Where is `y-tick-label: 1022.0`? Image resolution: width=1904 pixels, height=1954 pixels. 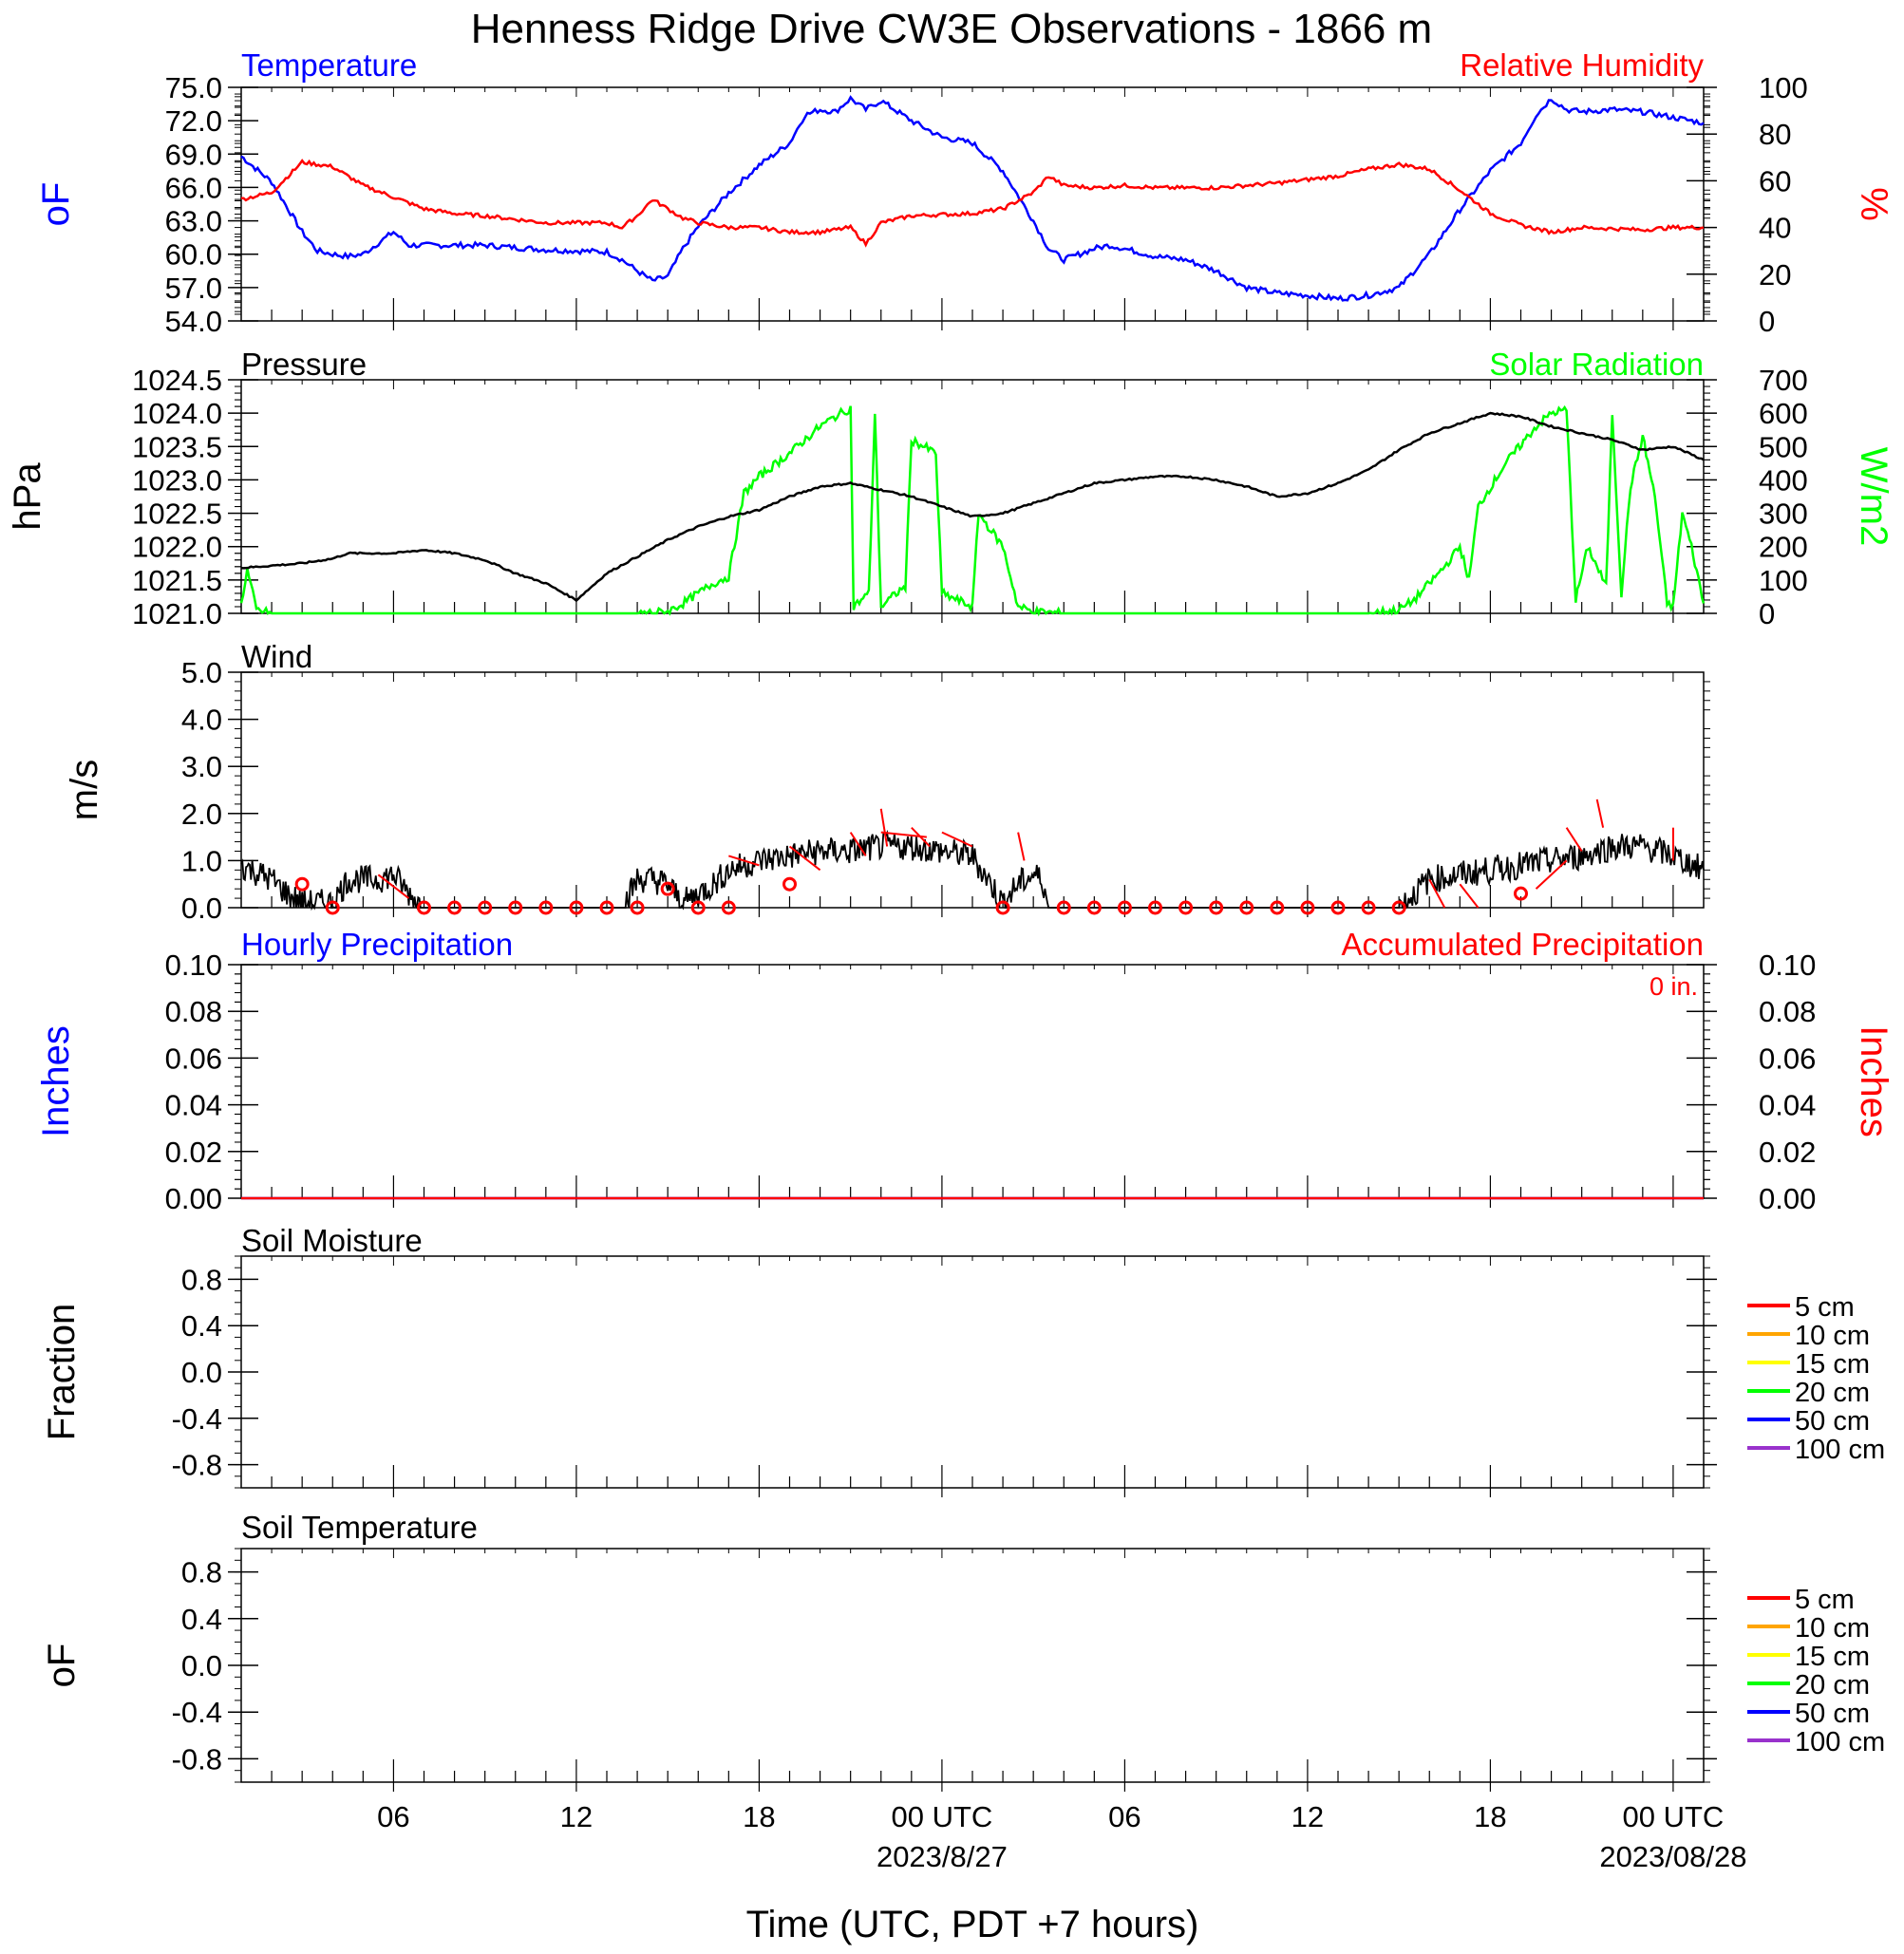 y-tick-label: 1022.0 is located at coordinates (177, 547).